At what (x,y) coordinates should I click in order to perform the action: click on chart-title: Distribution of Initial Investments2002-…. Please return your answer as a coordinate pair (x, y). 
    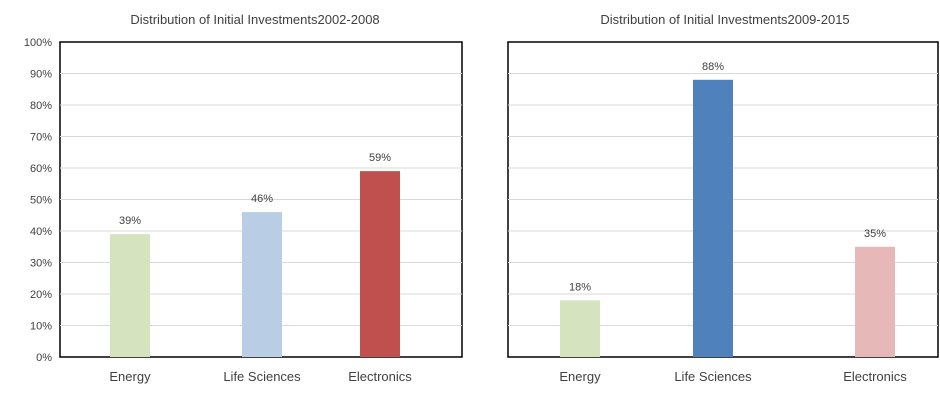
    Looking at the image, I should click on (254, 19).